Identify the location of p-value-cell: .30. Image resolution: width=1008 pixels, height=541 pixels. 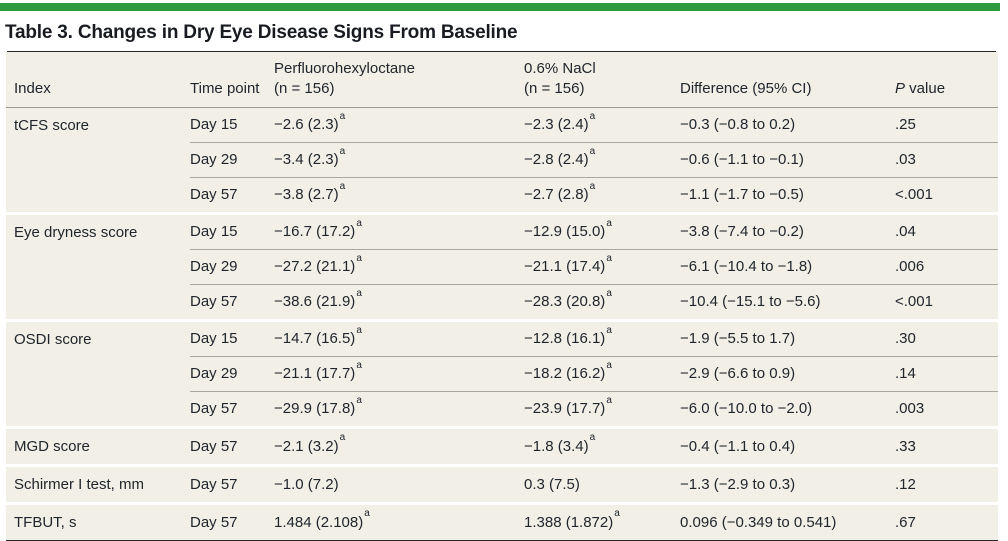
(946, 338).